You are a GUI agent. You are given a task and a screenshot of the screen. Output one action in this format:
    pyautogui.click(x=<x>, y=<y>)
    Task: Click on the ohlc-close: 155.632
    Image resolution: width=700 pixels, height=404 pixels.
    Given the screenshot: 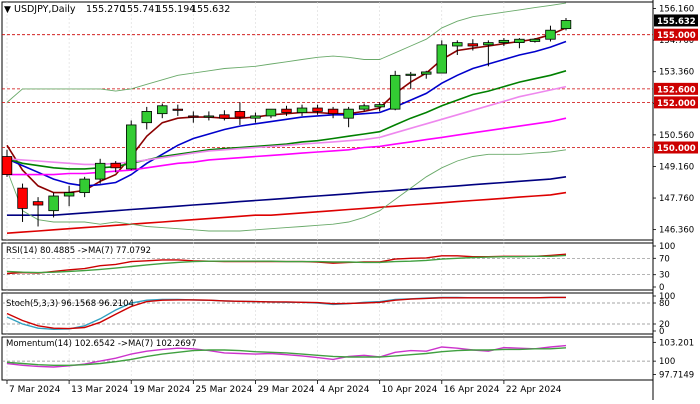 What is the action you would take?
    pyautogui.click(x=210, y=9)
    